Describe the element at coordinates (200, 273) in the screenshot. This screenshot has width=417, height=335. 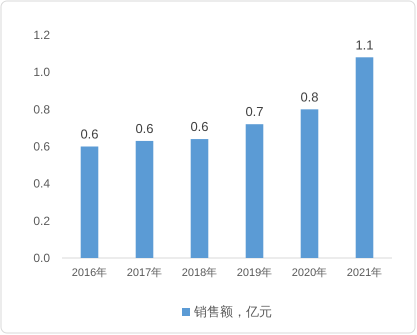
I see `x-tick-label: 2018年` at that location.